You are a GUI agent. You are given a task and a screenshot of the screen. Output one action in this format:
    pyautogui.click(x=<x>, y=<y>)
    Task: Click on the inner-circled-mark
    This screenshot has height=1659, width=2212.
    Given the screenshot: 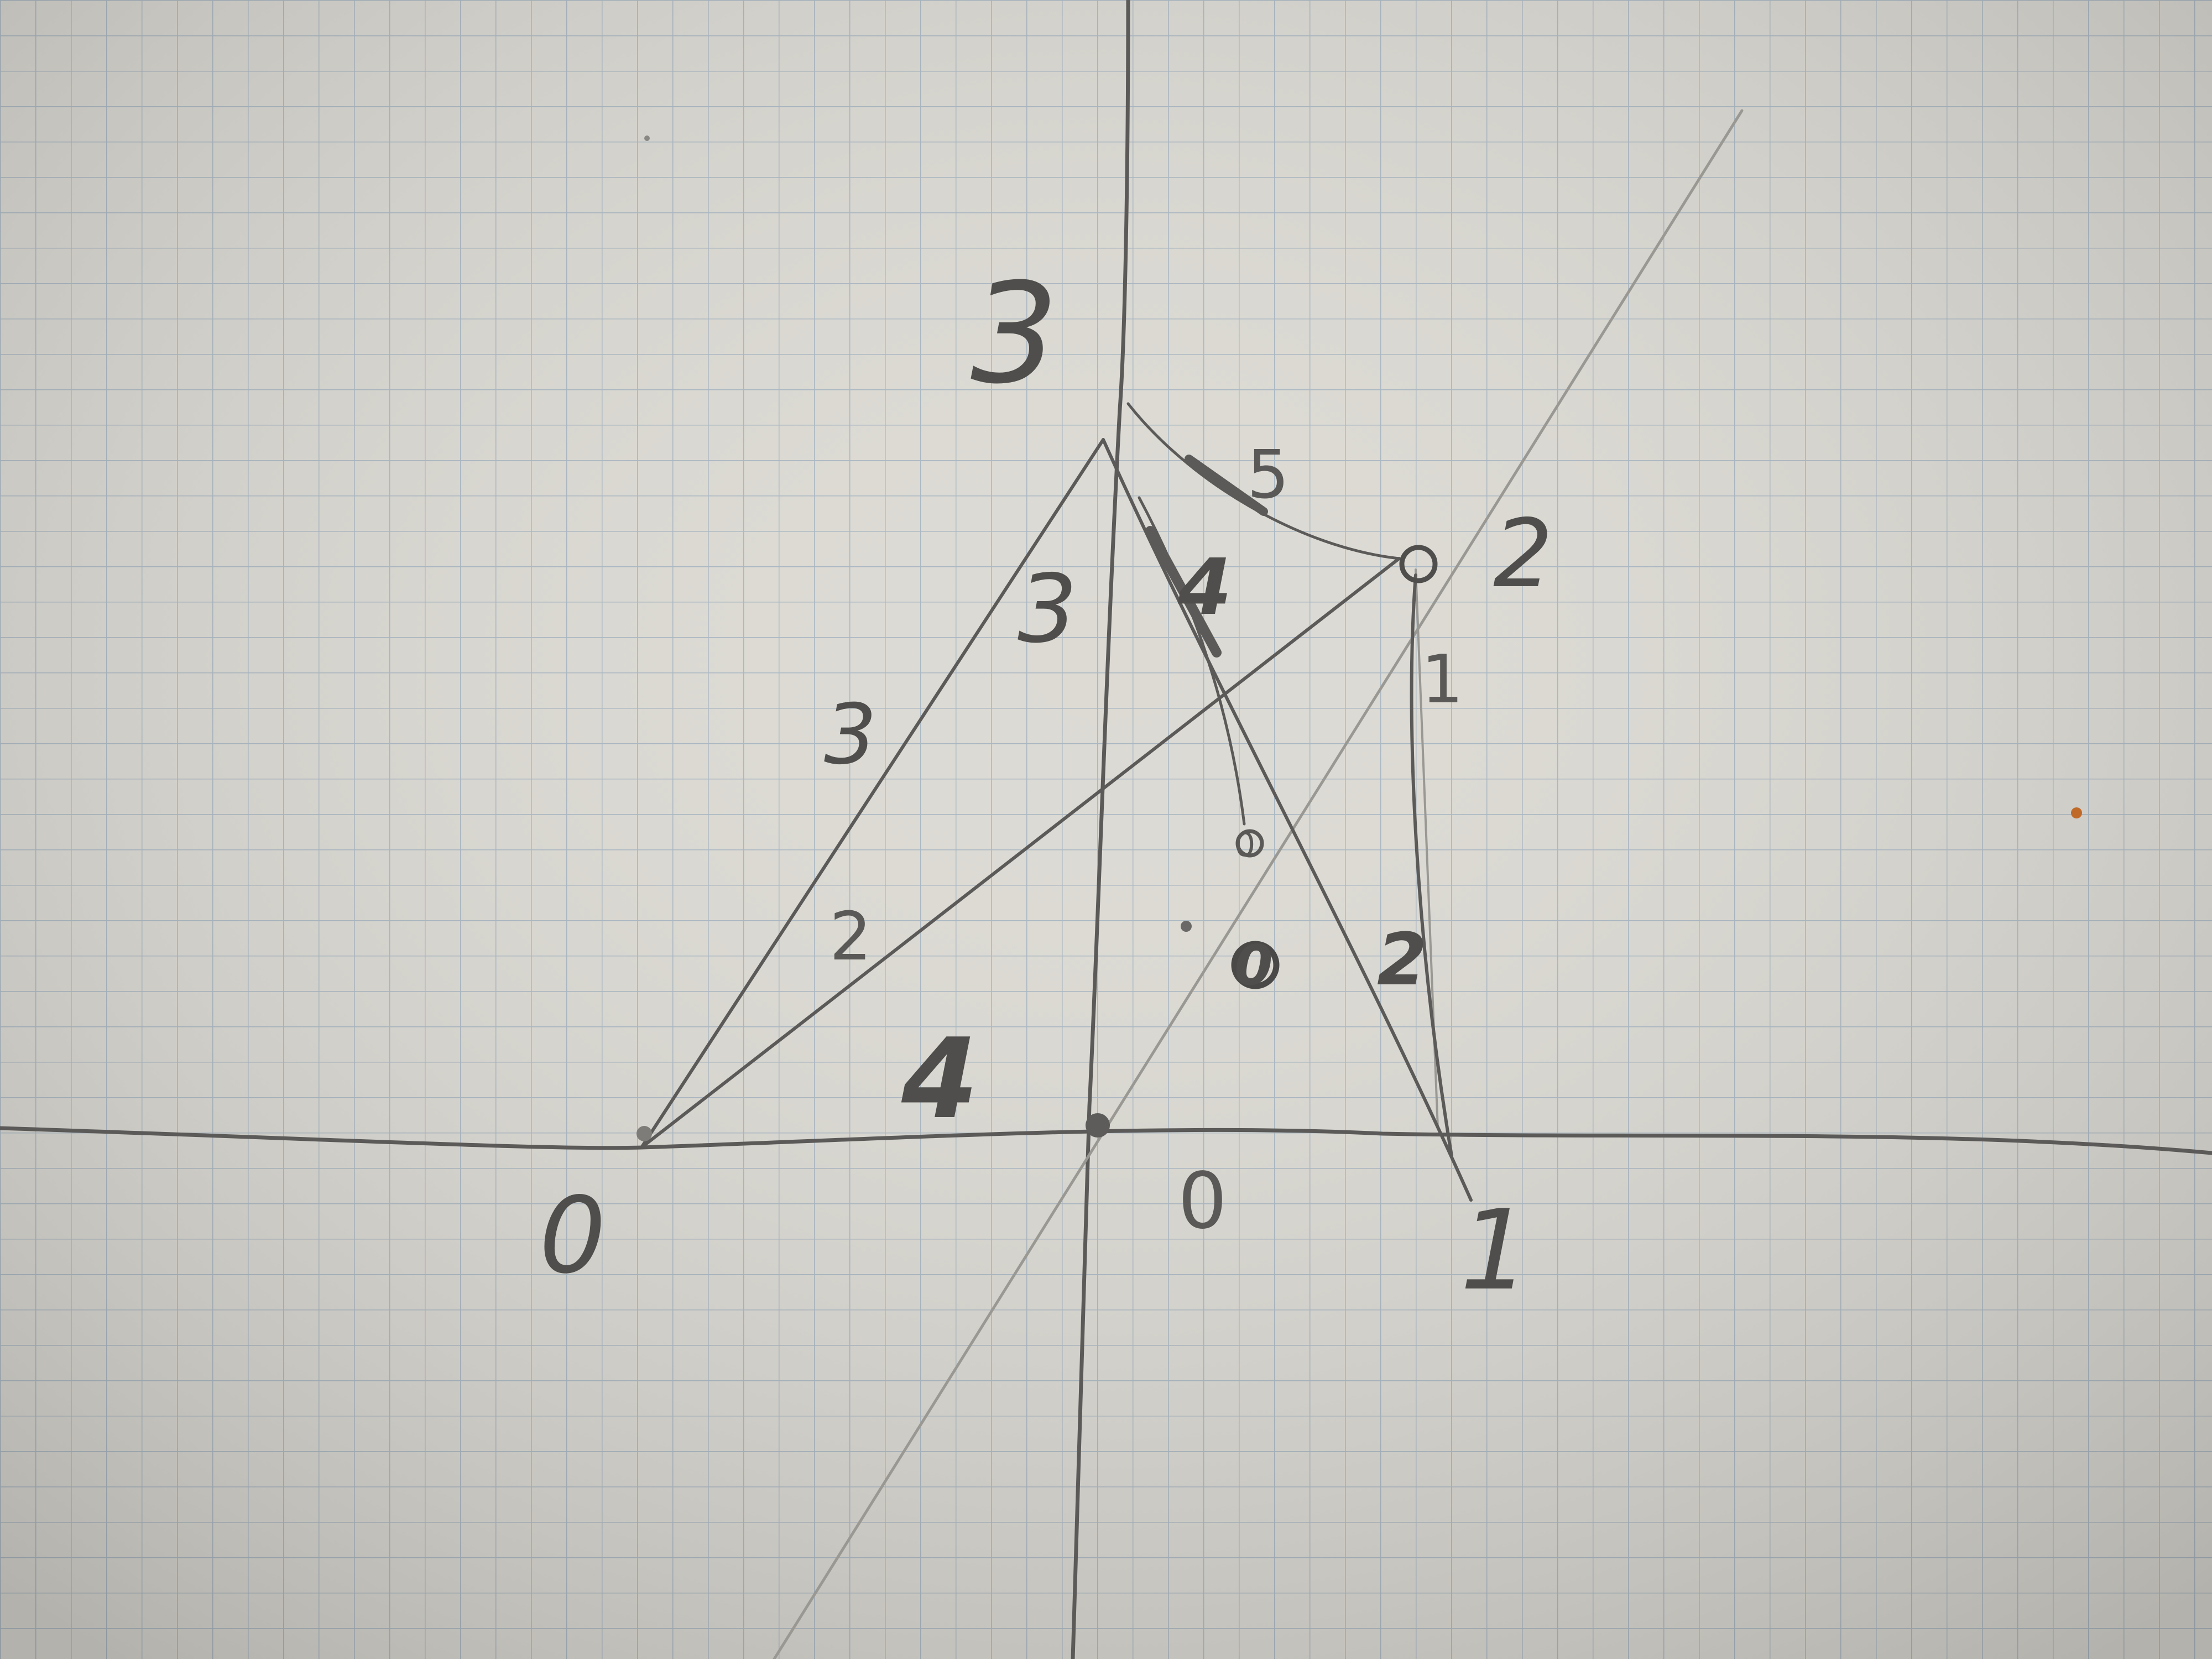 What is the action you would take?
    pyautogui.click(x=1256, y=965)
    